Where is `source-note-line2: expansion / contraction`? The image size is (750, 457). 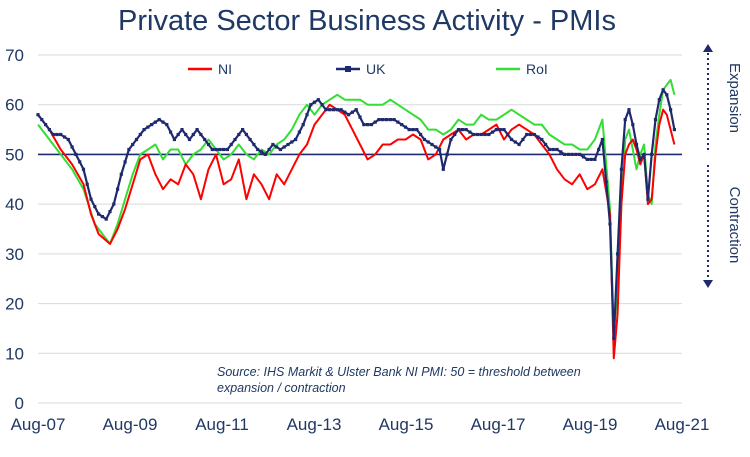 source-note-line2: expansion / contraction is located at coordinates (281, 388).